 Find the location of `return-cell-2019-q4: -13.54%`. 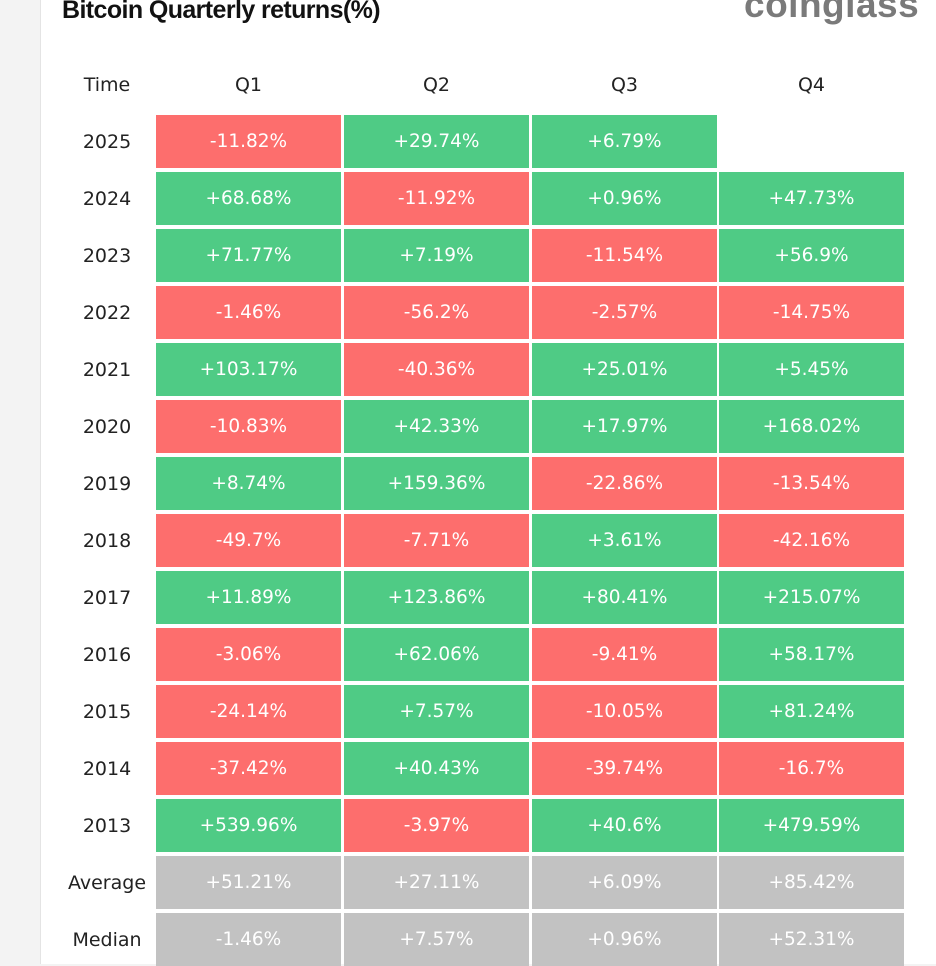

return-cell-2019-q4: -13.54% is located at coordinates (811, 483).